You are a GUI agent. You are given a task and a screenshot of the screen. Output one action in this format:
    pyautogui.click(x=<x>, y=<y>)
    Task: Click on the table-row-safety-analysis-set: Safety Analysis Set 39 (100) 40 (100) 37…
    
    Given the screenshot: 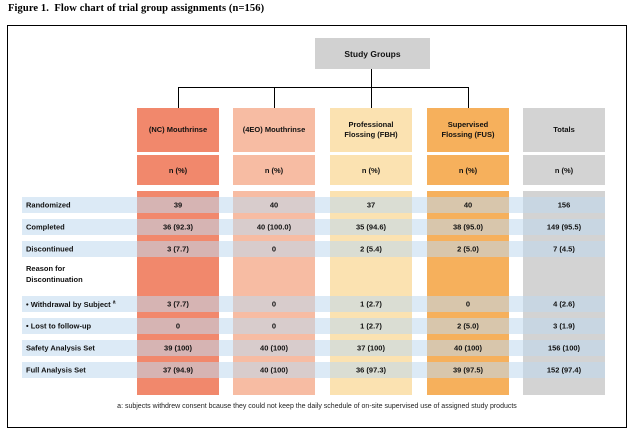 What is the action you would take?
    pyautogui.click(x=313, y=348)
    